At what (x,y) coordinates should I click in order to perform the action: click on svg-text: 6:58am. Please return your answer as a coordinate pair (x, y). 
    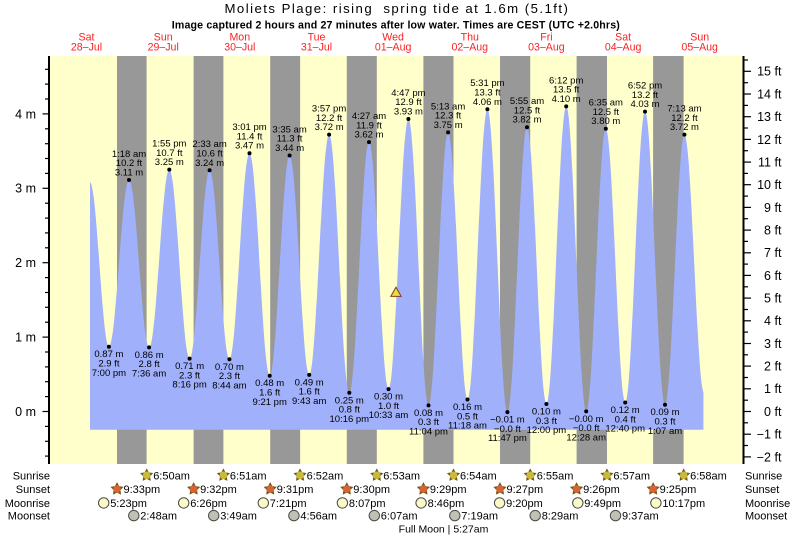
    Looking at the image, I should click on (708, 476).